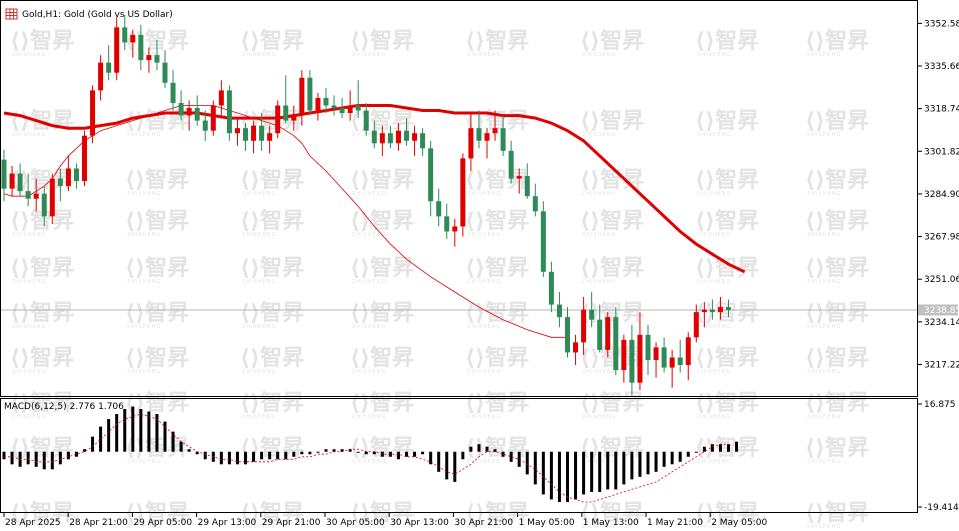  What do you see at coordinates (938, 310) in the screenshot?
I see `current-price-tag: 3238.85` at bounding box center [938, 310].